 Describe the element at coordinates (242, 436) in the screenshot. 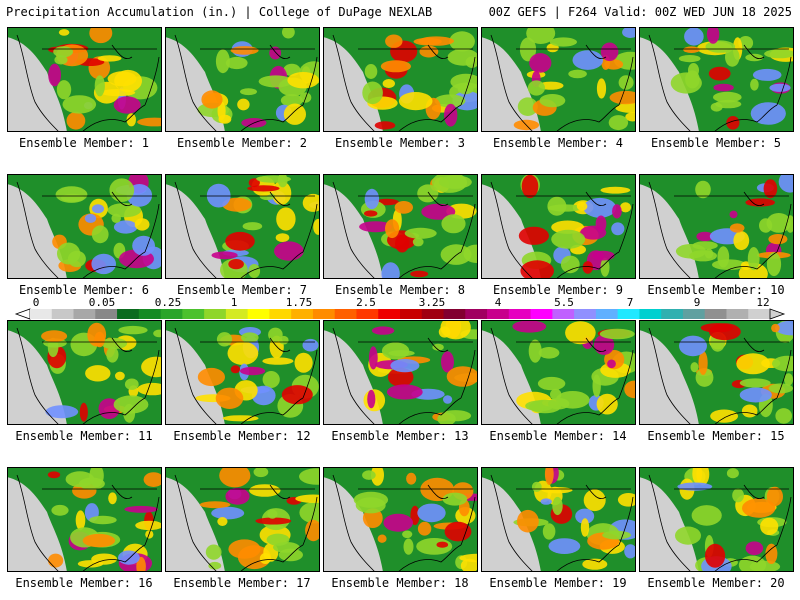

I see `ensemble-member-label: Ensemble Member: 12` at that location.